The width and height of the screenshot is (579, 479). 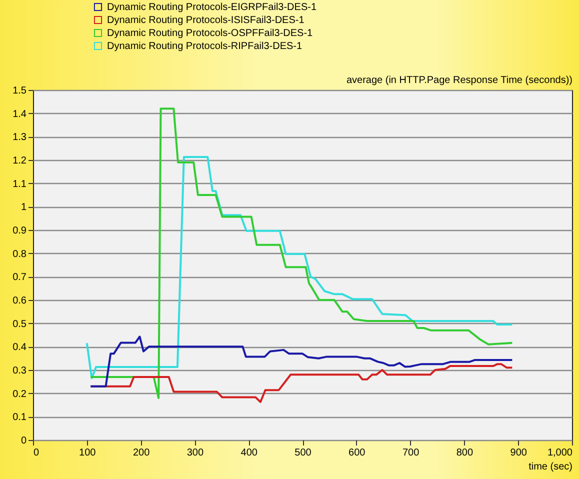 I want to click on legend-label: Dynamic Routing Protocols-OSPFFail3-DES-1, so click(x=210, y=33).